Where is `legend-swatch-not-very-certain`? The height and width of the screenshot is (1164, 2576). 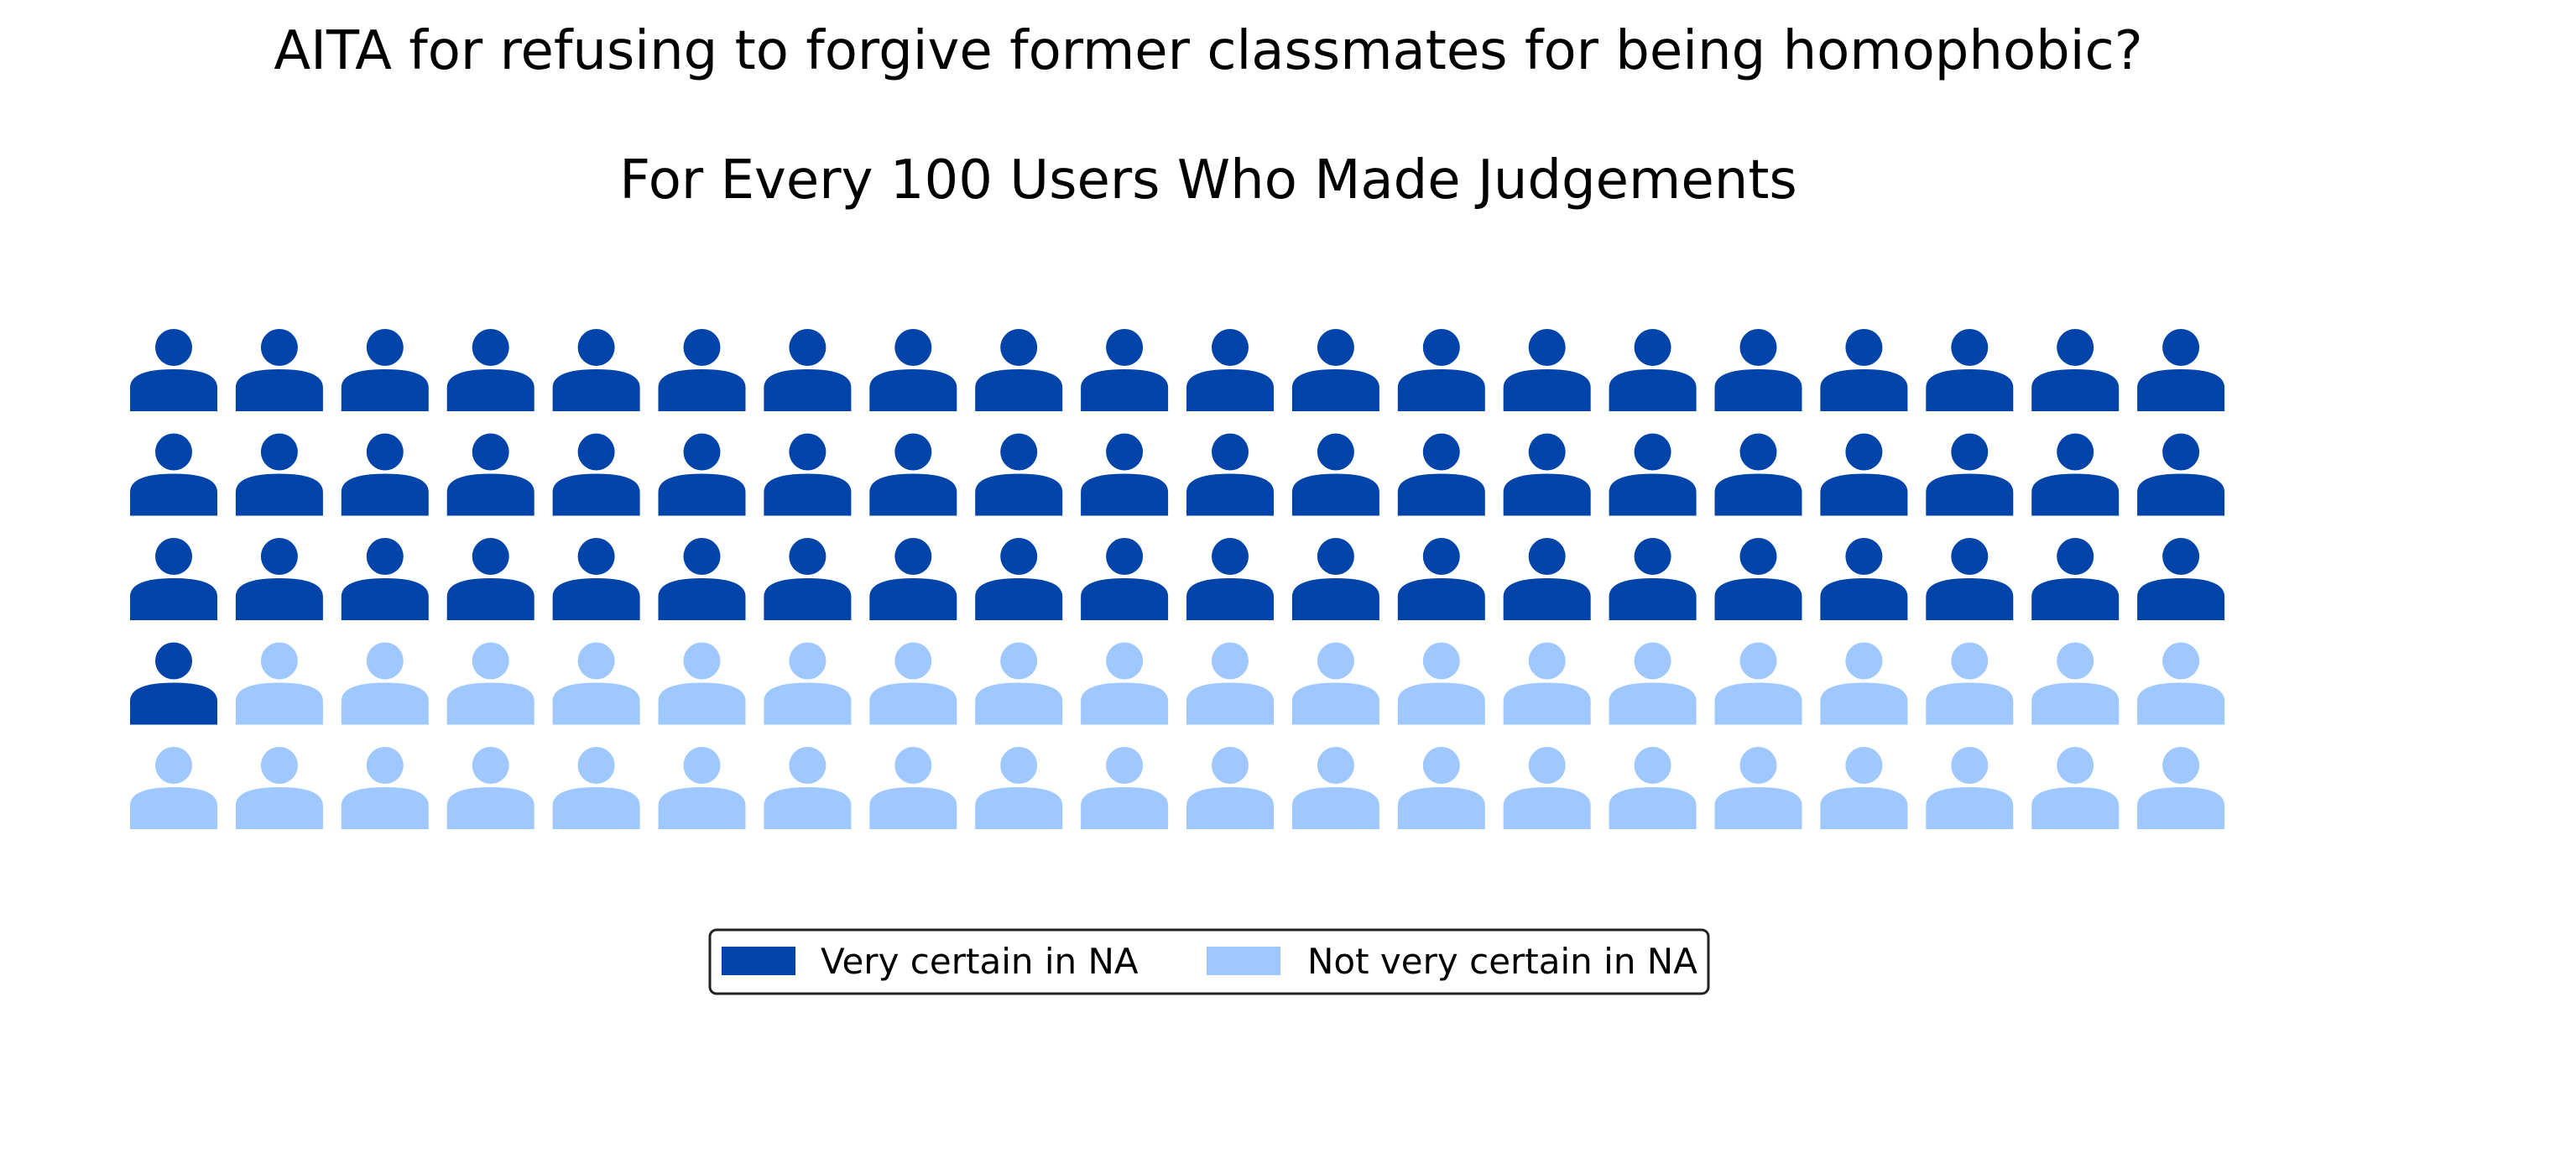
legend-swatch-not-very-certain is located at coordinates (1243, 961).